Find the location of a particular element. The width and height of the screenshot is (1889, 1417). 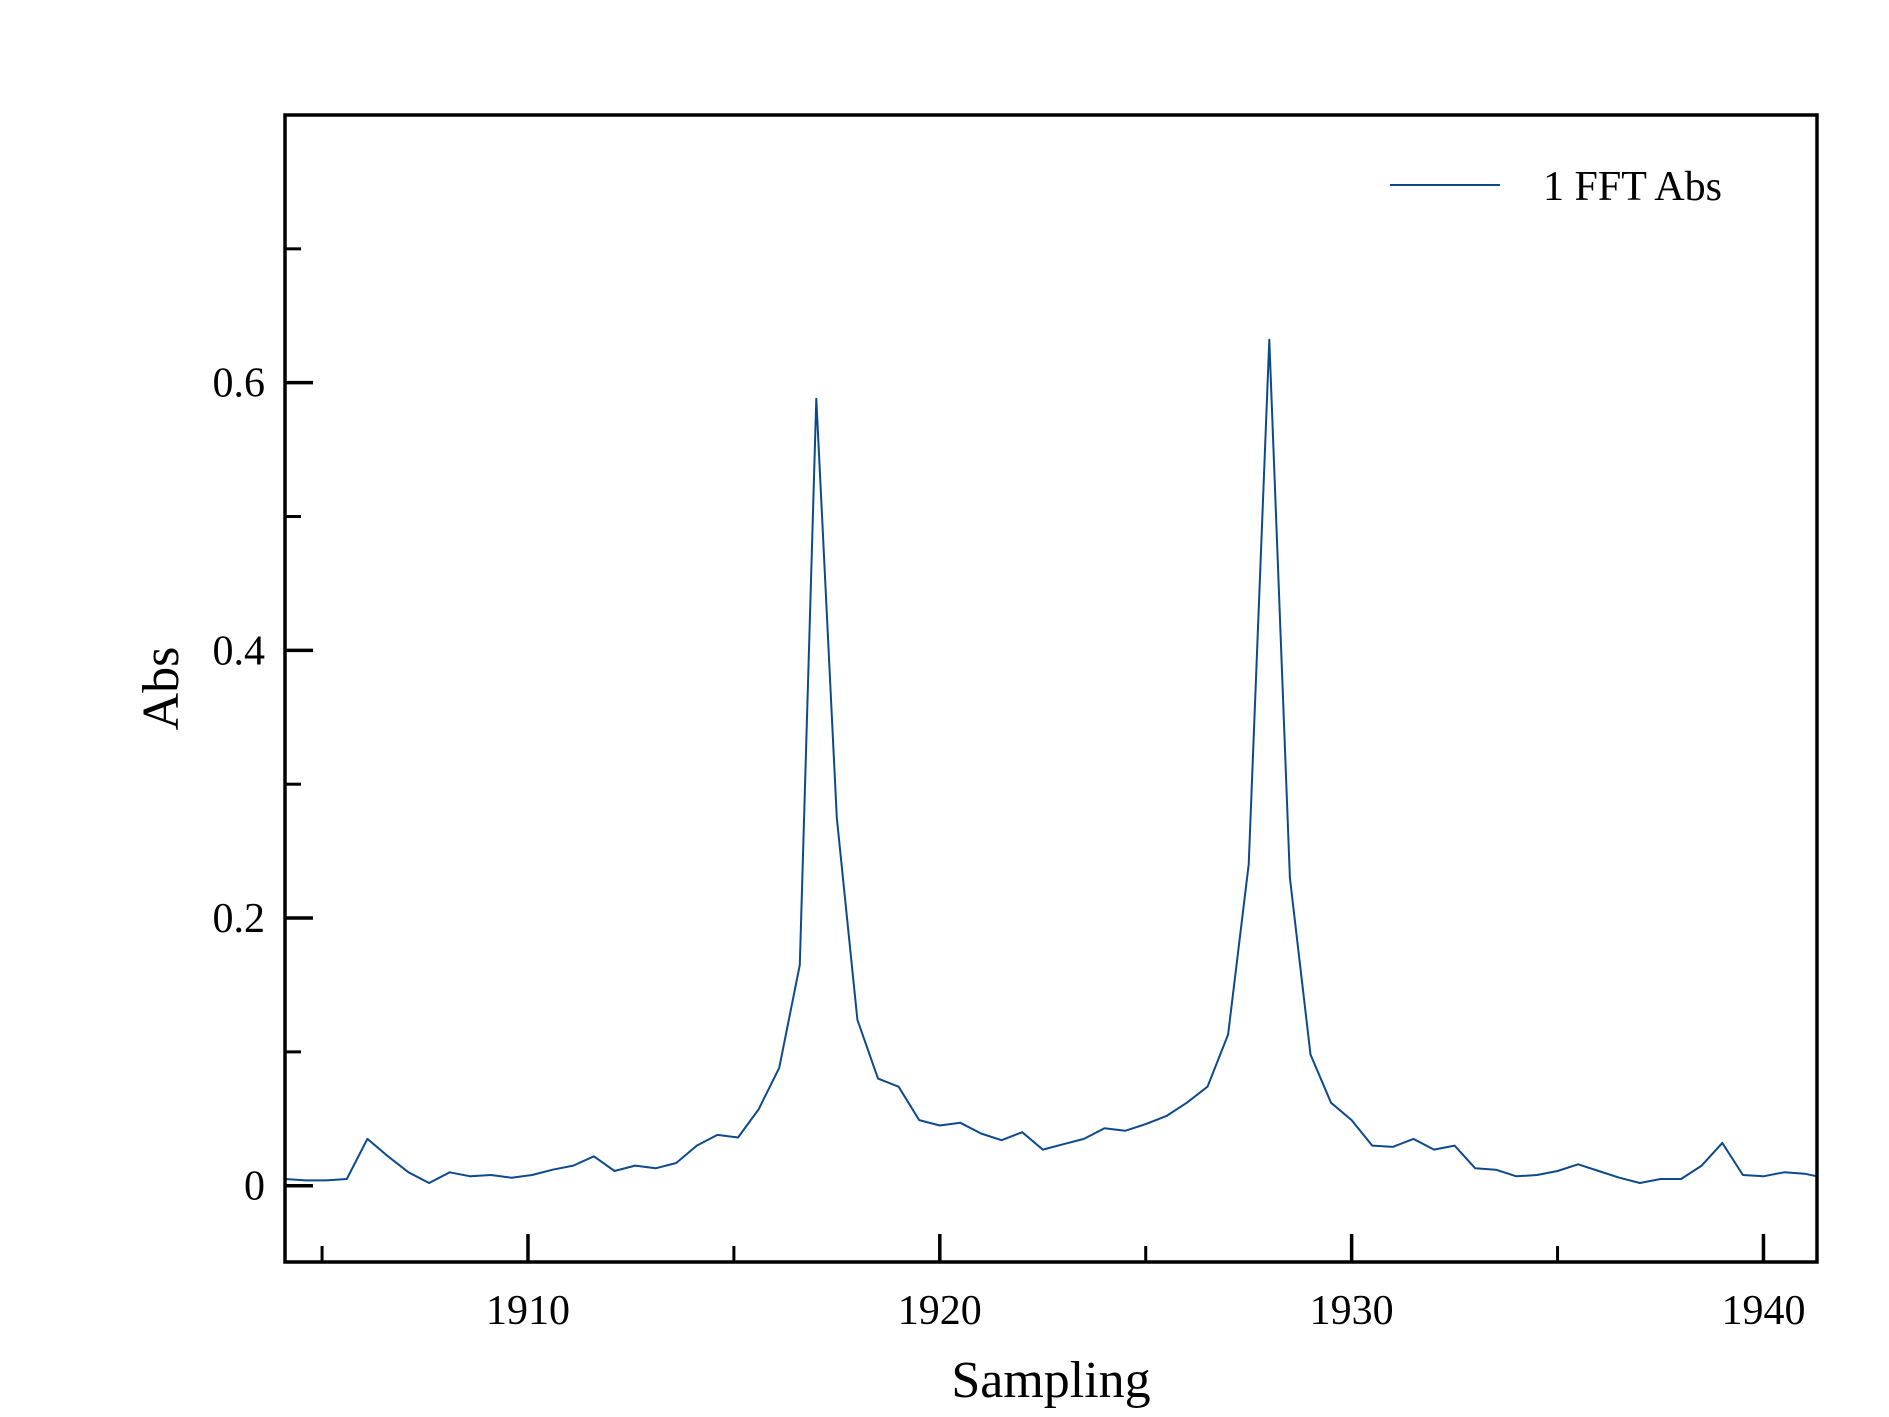

x-tick-label: 1910 is located at coordinates (528, 1311).